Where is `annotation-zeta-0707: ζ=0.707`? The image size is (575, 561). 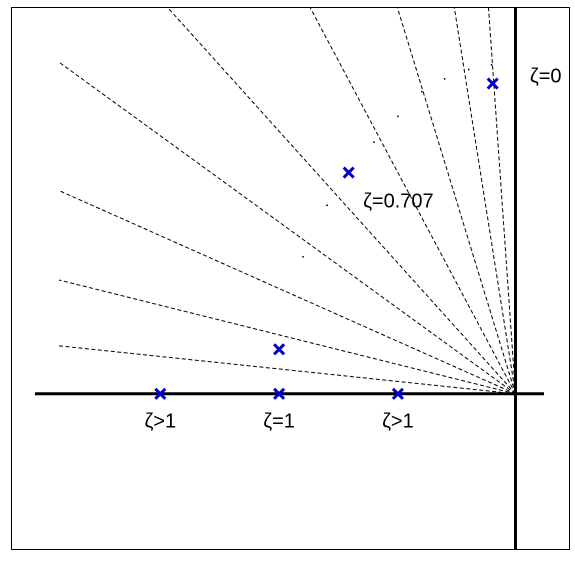
annotation-zeta-0707: ζ=0.707 is located at coordinates (398, 202).